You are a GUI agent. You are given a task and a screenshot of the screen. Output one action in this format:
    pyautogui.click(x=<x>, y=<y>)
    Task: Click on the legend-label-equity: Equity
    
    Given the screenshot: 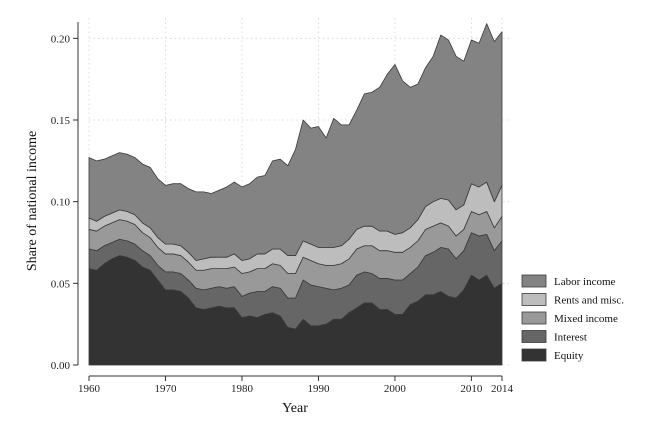 What is the action you would take?
    pyautogui.click(x=569, y=356)
    